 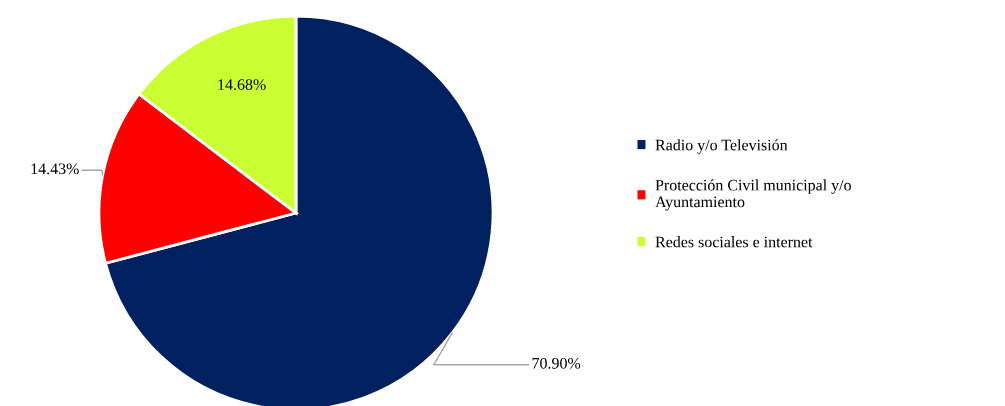 What do you see at coordinates (721, 146) in the screenshot?
I see `legend-label: Radio y/o Televisión` at bounding box center [721, 146].